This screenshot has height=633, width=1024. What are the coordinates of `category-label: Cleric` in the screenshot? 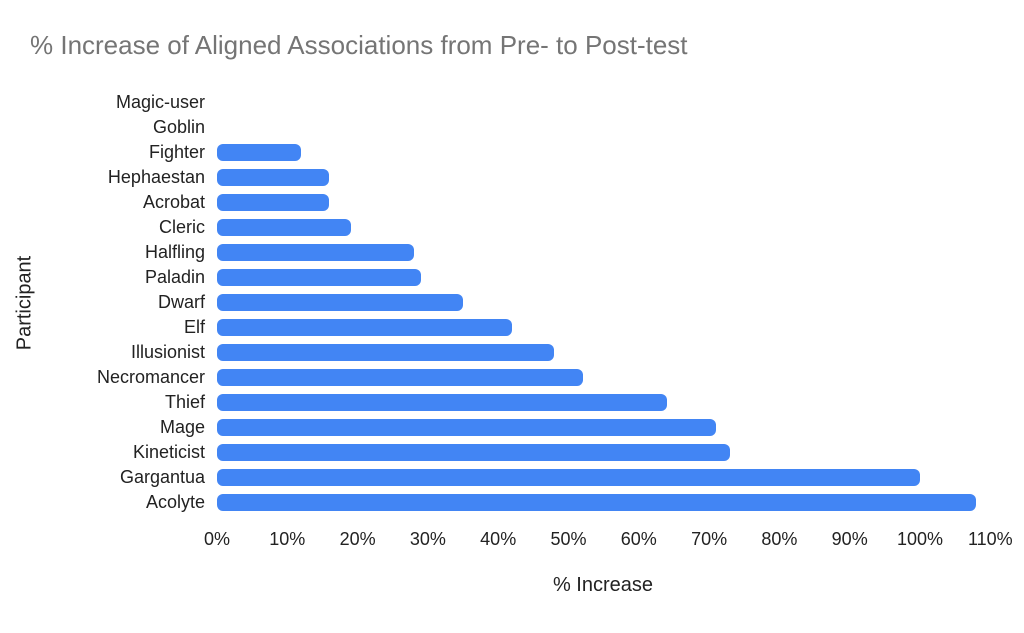 It's located at (181, 227).